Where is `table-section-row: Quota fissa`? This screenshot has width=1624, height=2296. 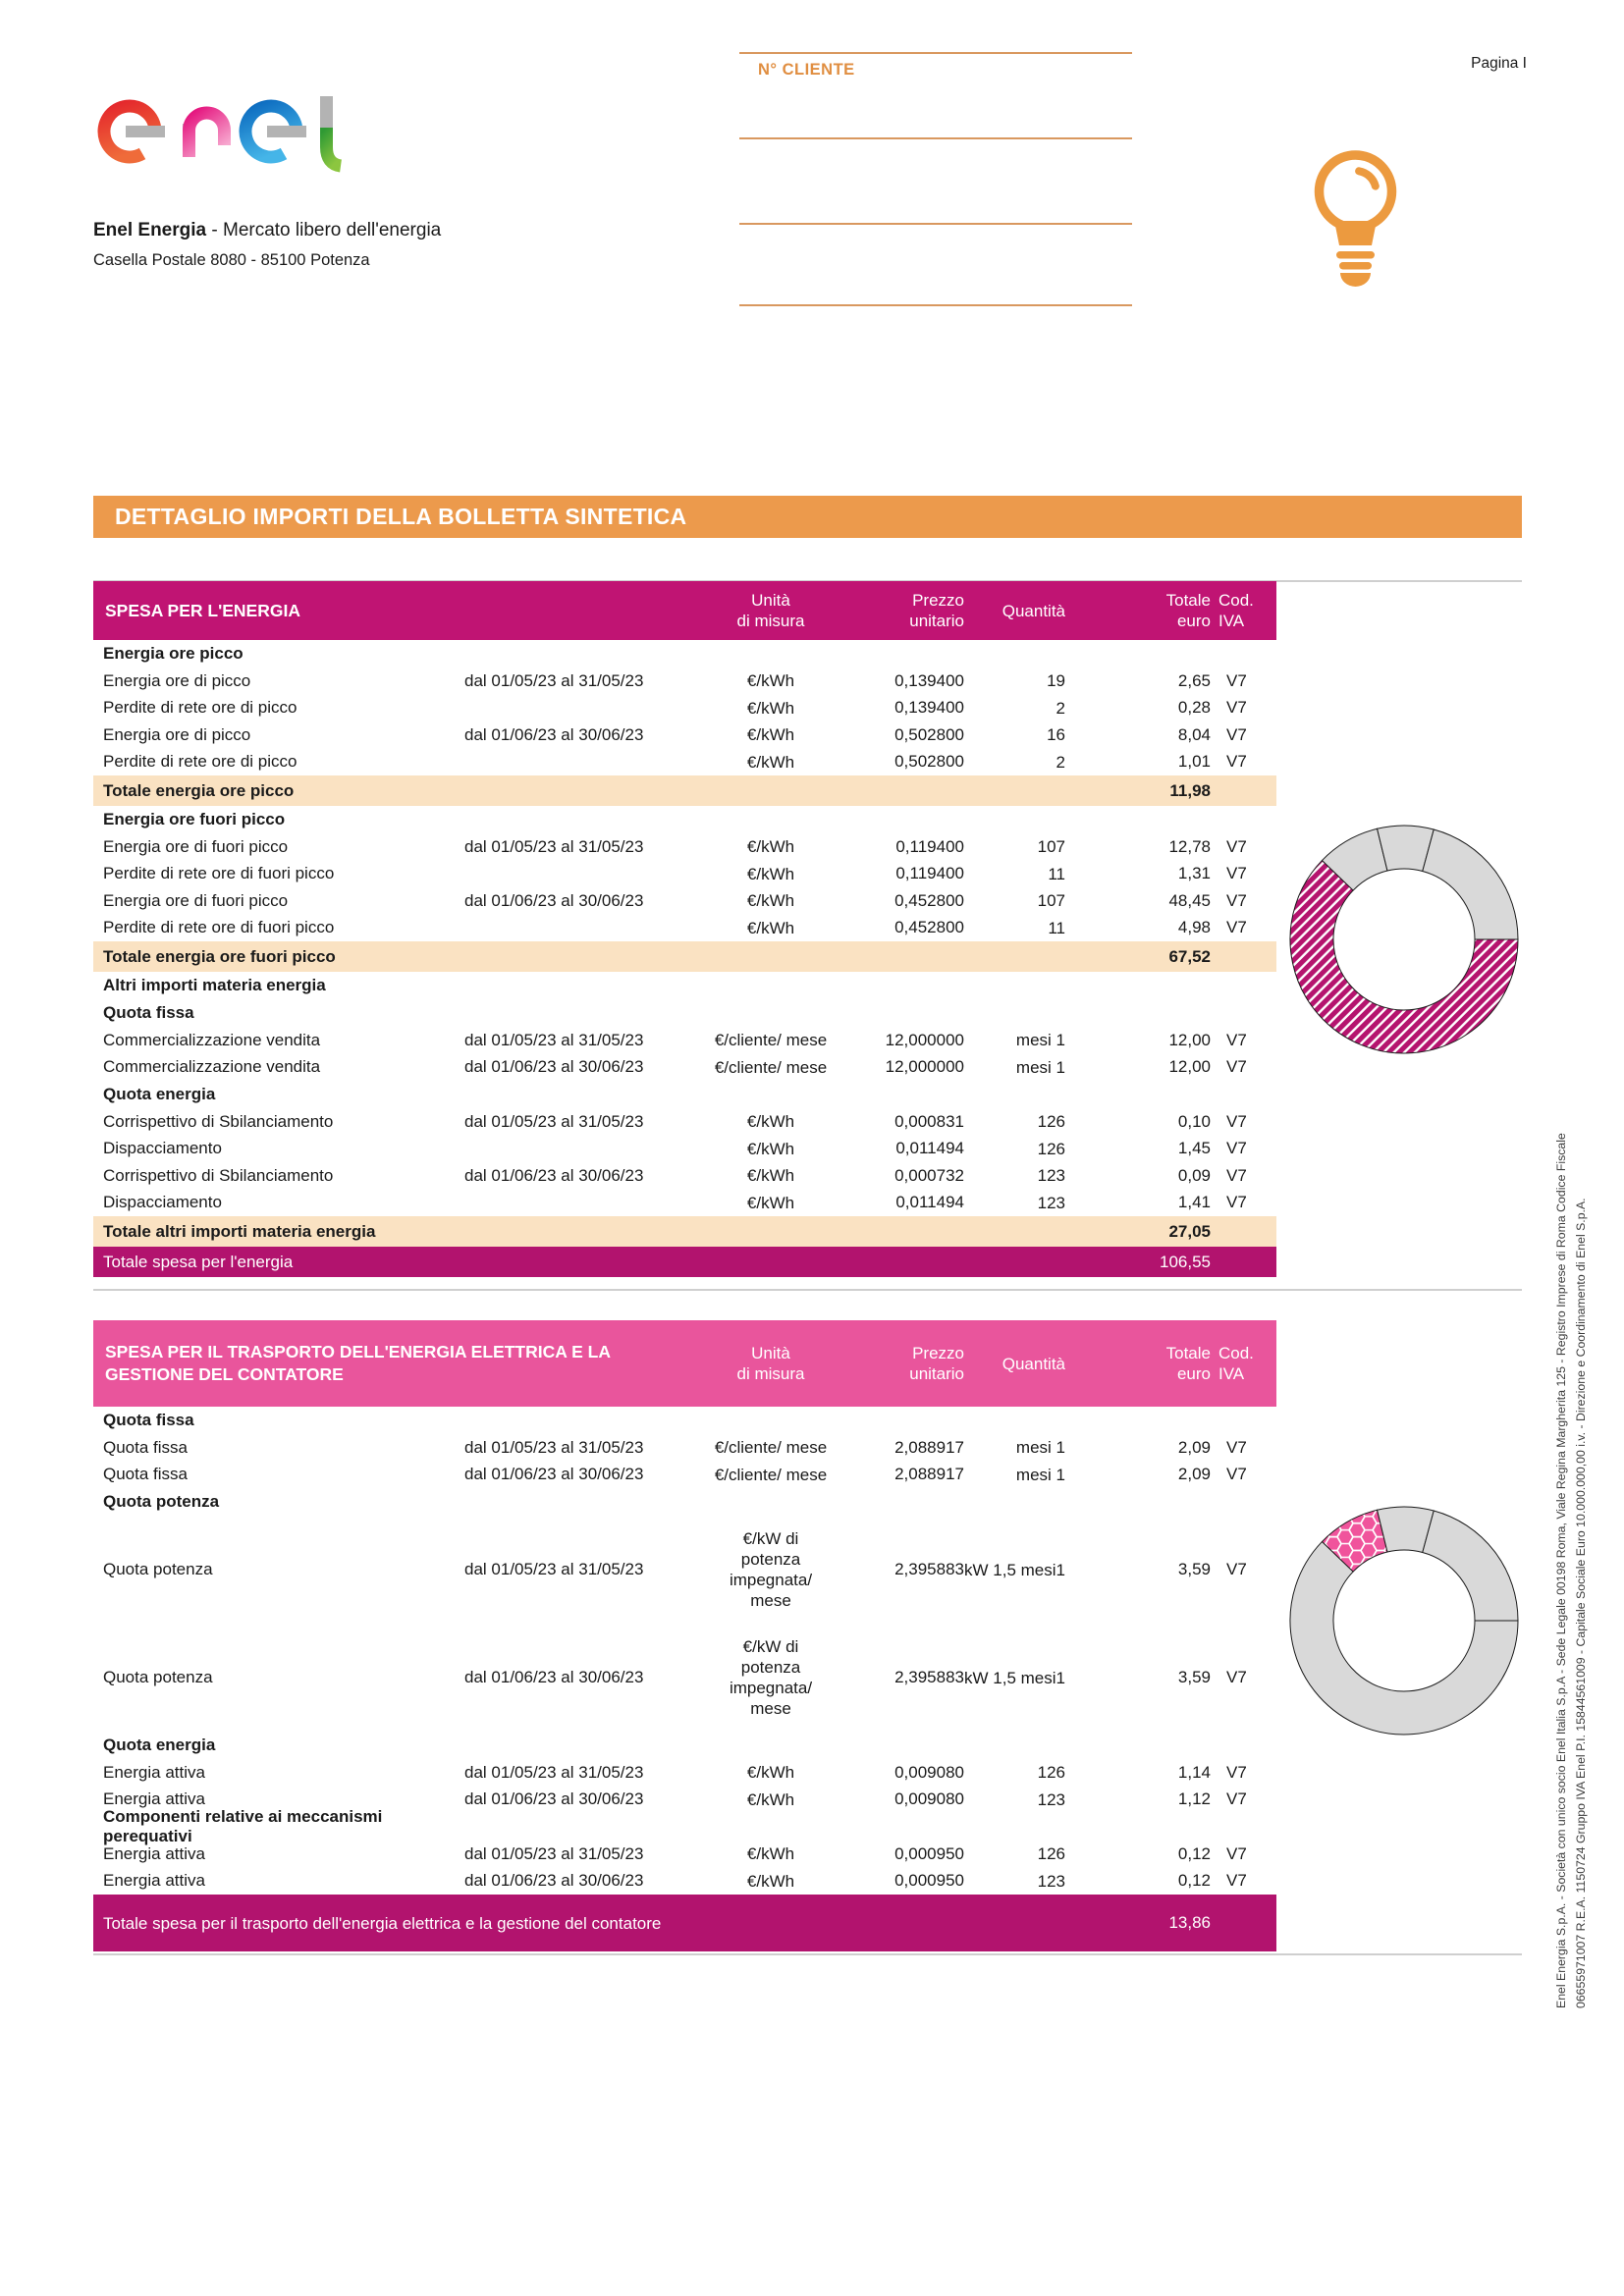 table-section-row: Quota fissa is located at coordinates (684, 1013).